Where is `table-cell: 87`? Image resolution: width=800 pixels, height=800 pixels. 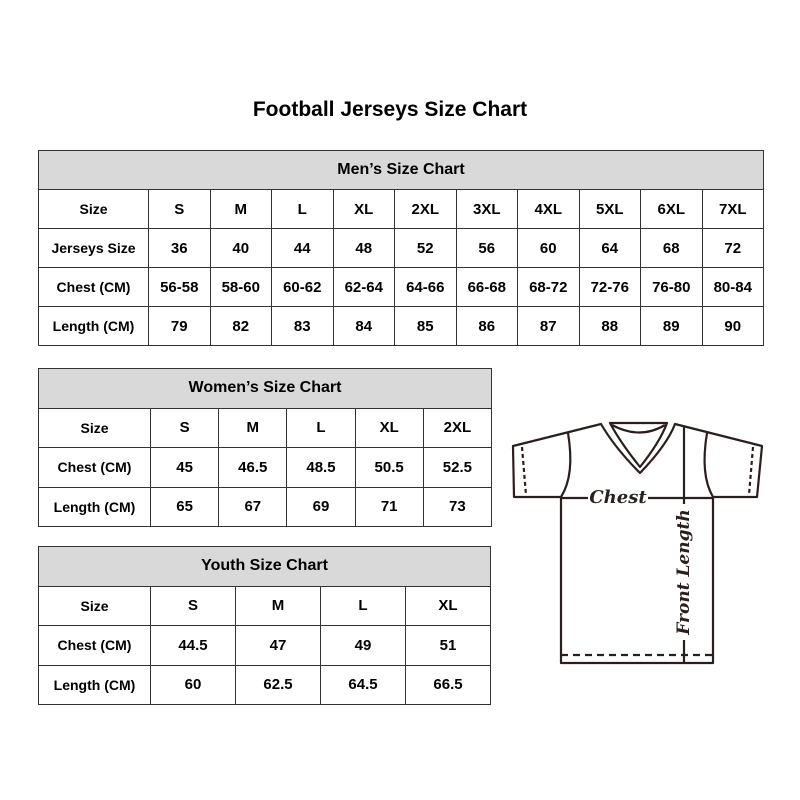 table-cell: 87 is located at coordinates (548, 326).